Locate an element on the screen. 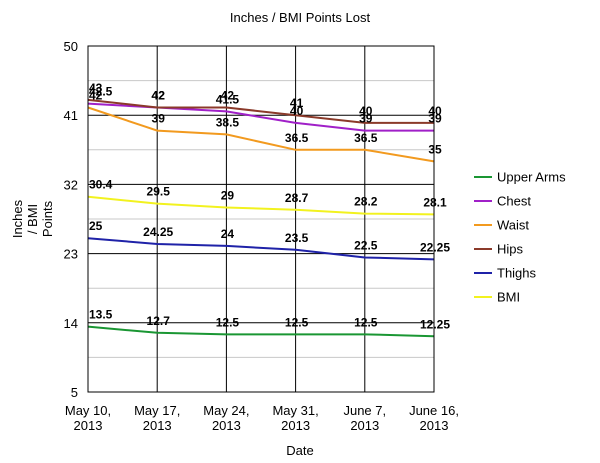 Image resolution: width=600 pixels, height=463 pixels. data-label: 43 is located at coordinates (96, 88).